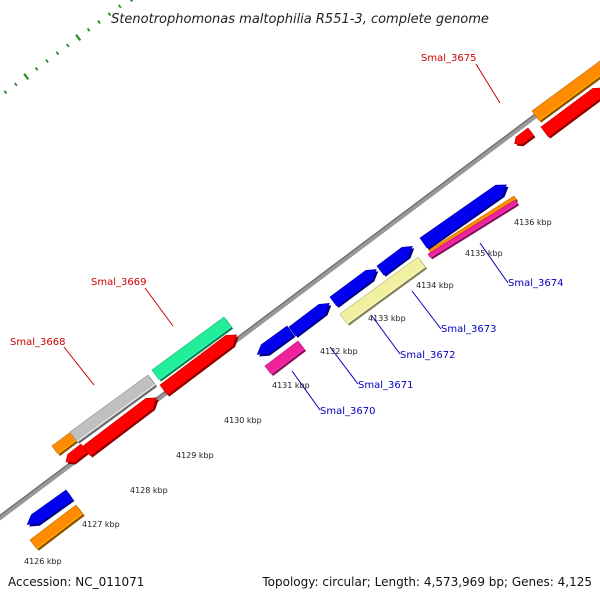  Describe the element at coordinates (435, 285) in the screenshot. I see `tick-label-4134: 4134 kbp` at that location.